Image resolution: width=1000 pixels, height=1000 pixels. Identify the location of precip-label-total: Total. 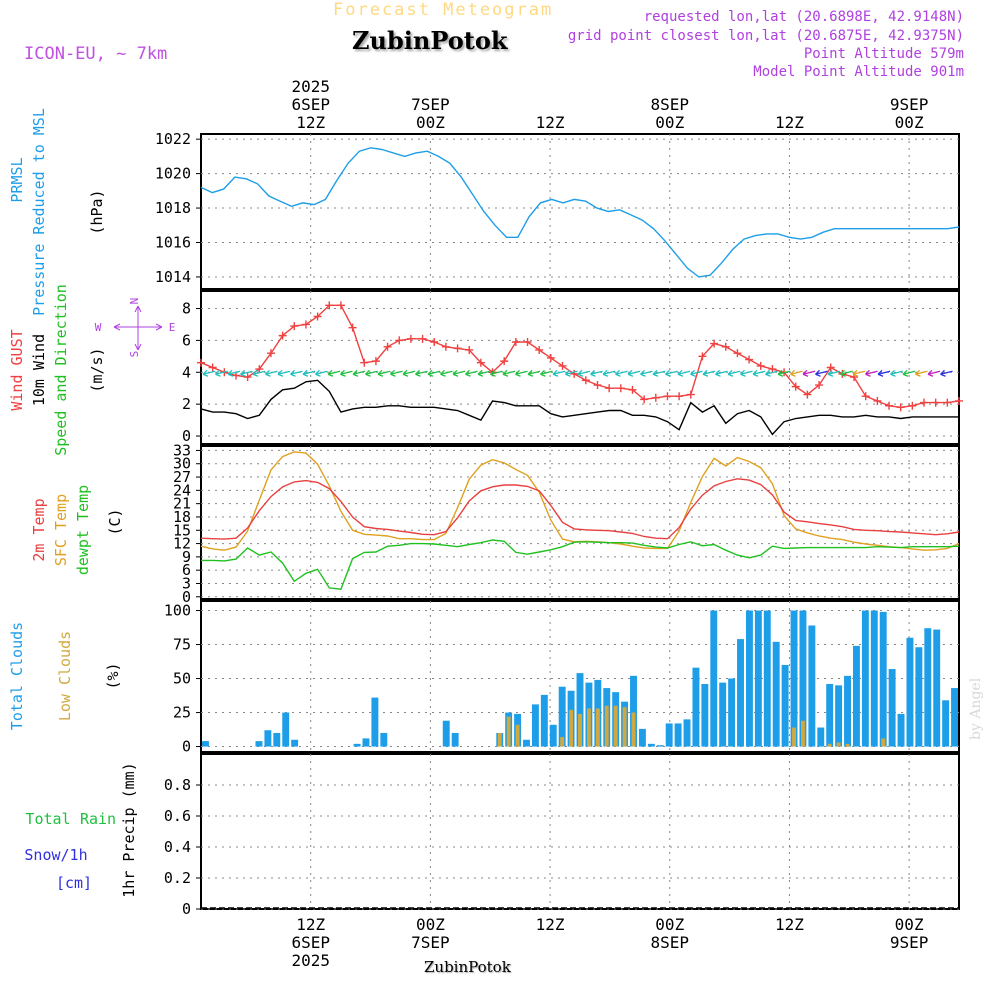
(47, 819).